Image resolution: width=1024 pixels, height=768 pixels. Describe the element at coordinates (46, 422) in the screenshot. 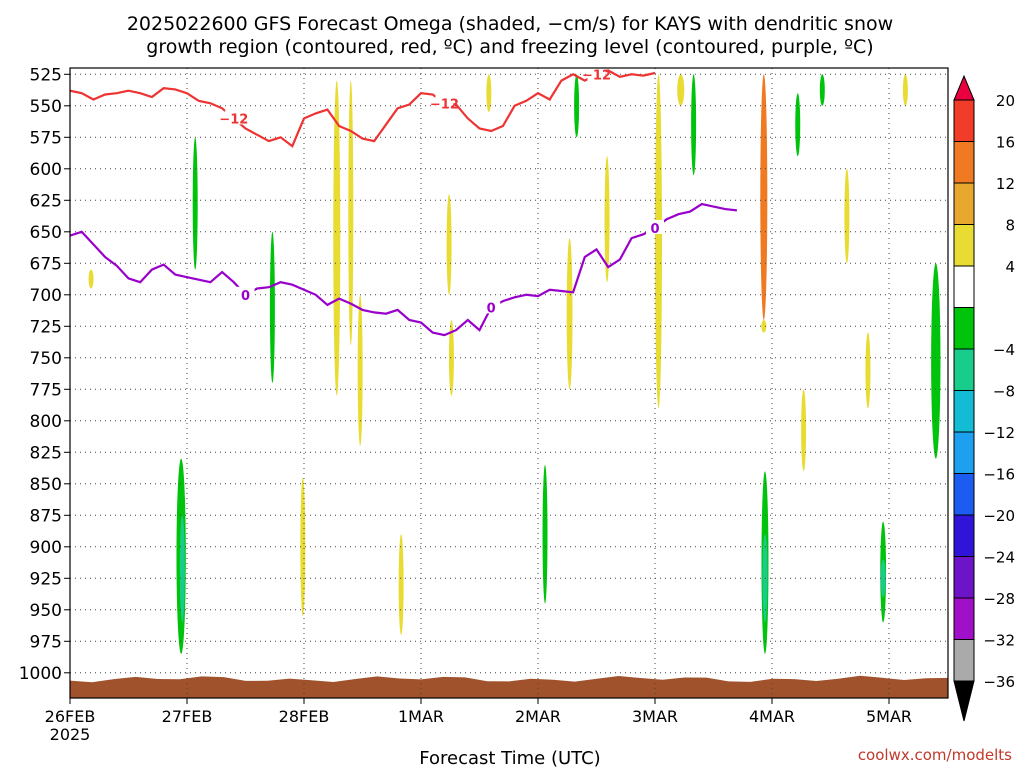

I see `y-tick-label: 800` at that location.